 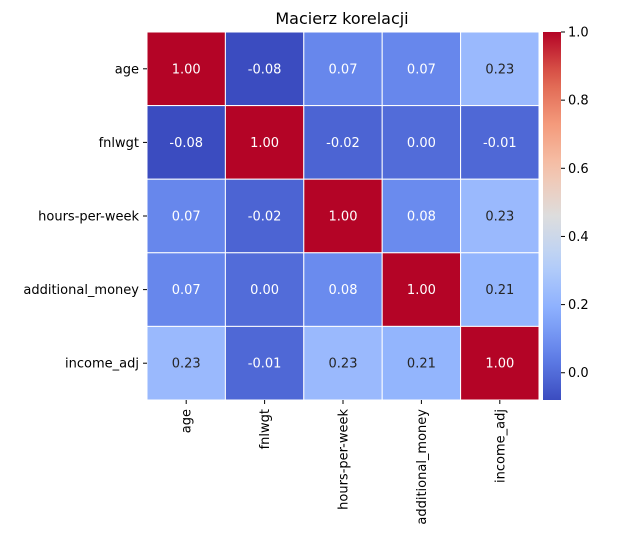 What do you see at coordinates (500, 446) in the screenshot?
I see `x-tick-label: income_adj` at bounding box center [500, 446].